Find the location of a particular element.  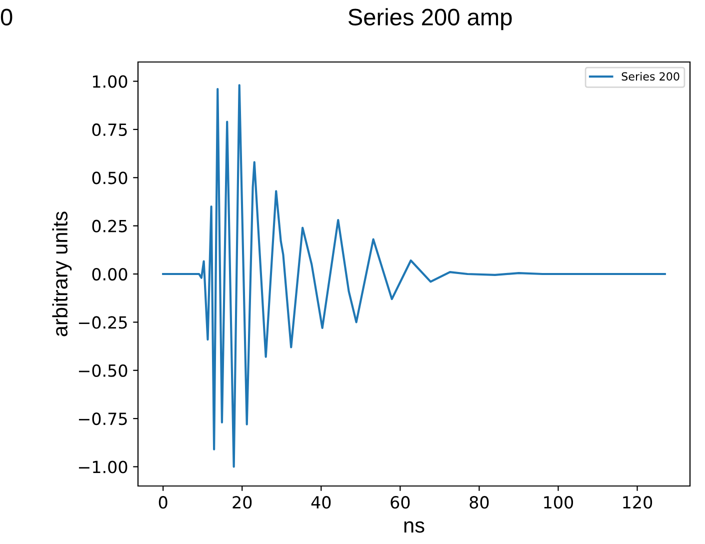

y-axis-title: arbitrary units is located at coordinates (62, 274).